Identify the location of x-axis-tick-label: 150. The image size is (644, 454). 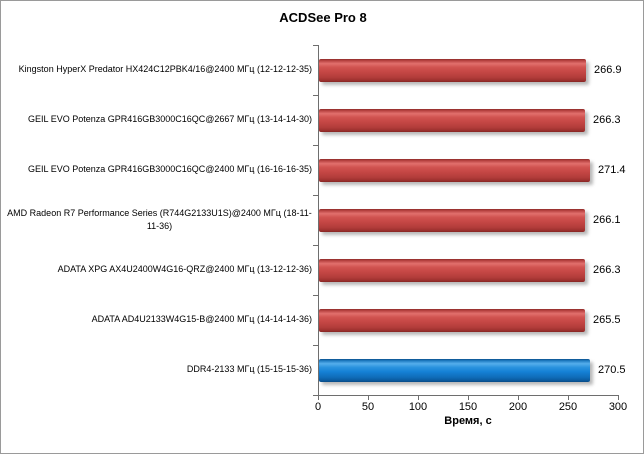
(468, 407).